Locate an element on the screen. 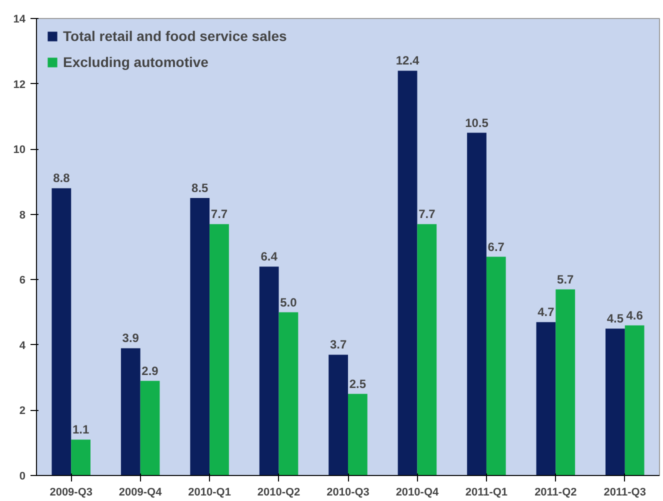 The width and height of the screenshot is (663, 501). legend-label: Total retail and food service sales is located at coordinates (175, 36).